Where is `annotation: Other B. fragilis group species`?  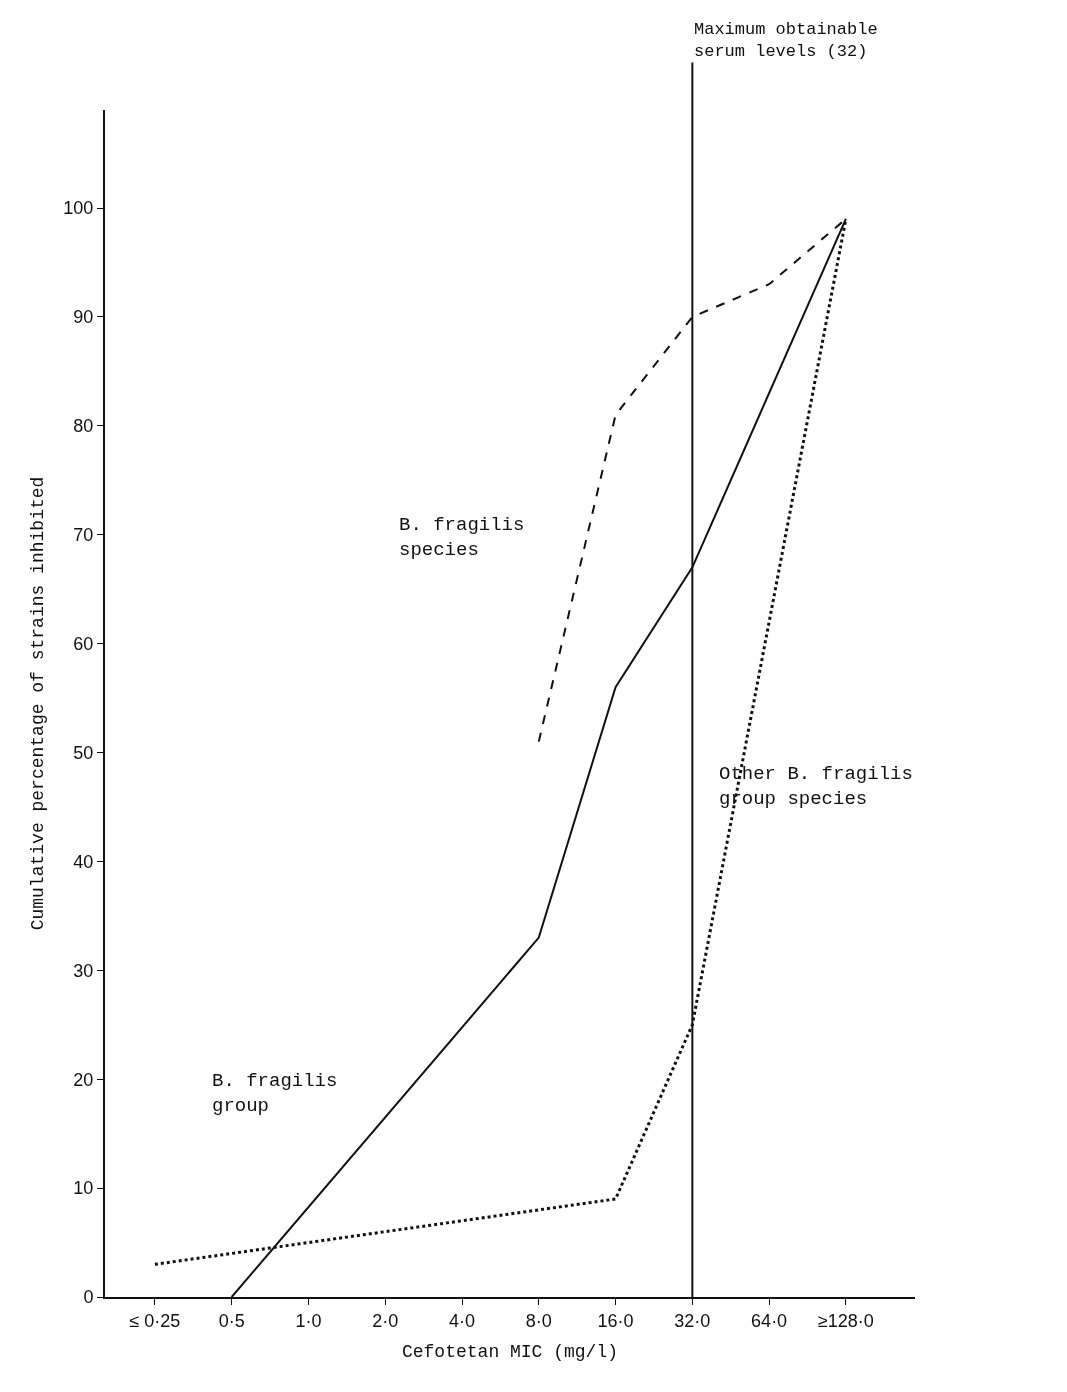
annotation: Other B. fragilis group species is located at coordinates (816, 786).